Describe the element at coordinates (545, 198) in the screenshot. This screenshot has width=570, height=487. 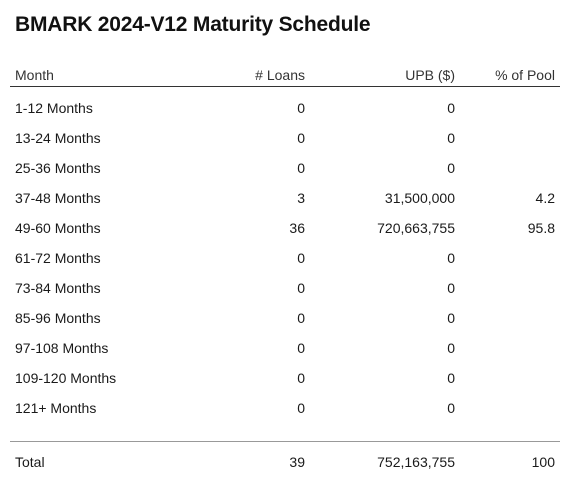
I see `cell-pct: 4.2` at that location.